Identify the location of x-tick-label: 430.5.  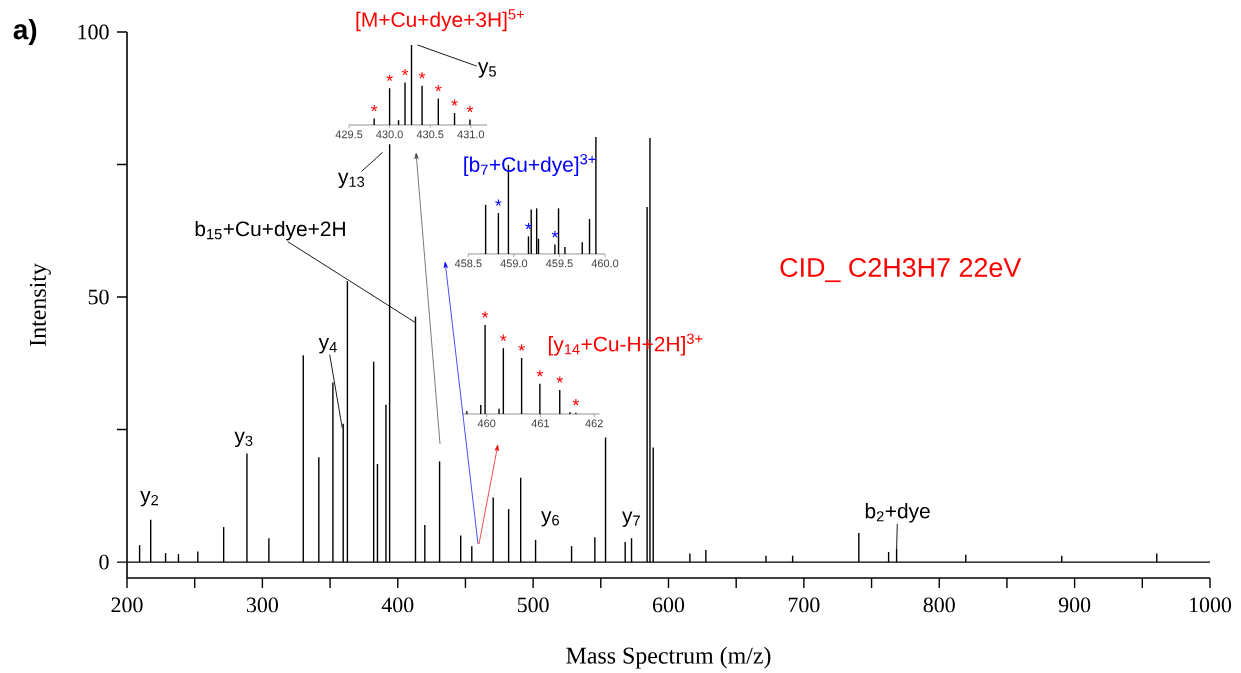
(430, 134).